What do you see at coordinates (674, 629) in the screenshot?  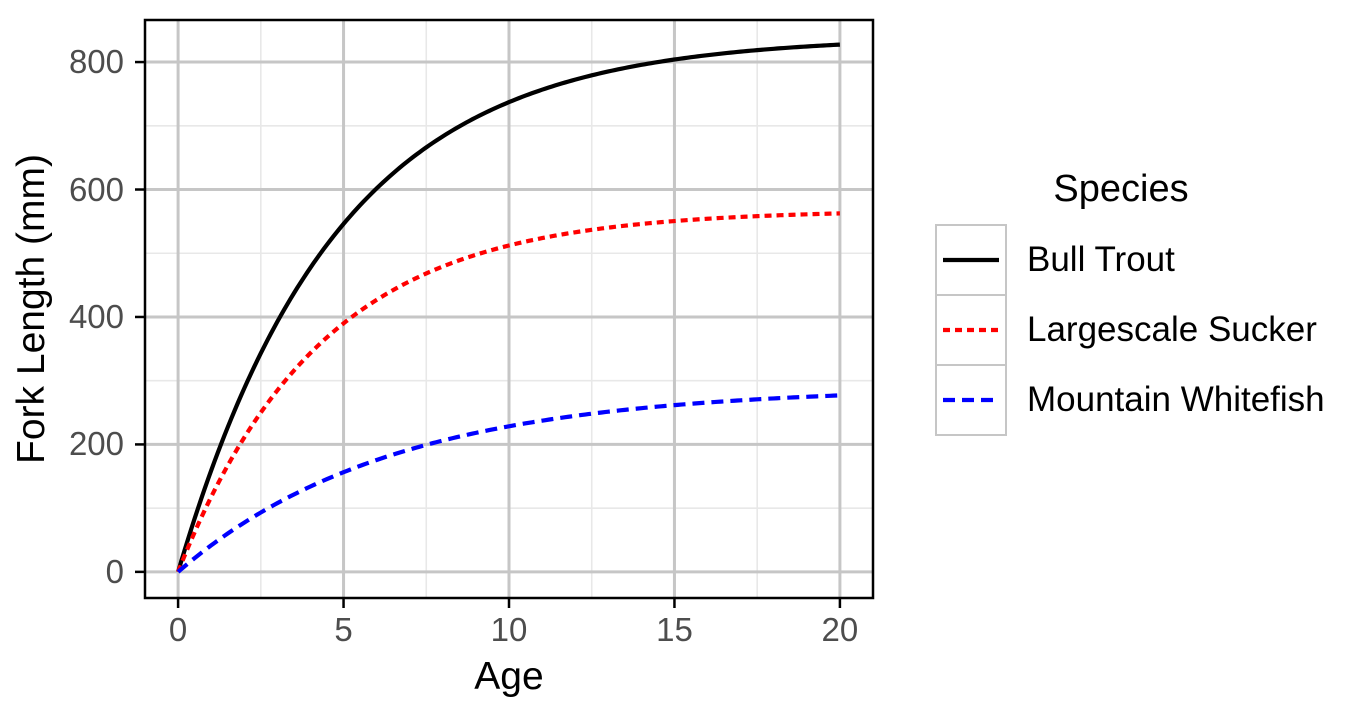 I see `x-tick-label: 15` at bounding box center [674, 629].